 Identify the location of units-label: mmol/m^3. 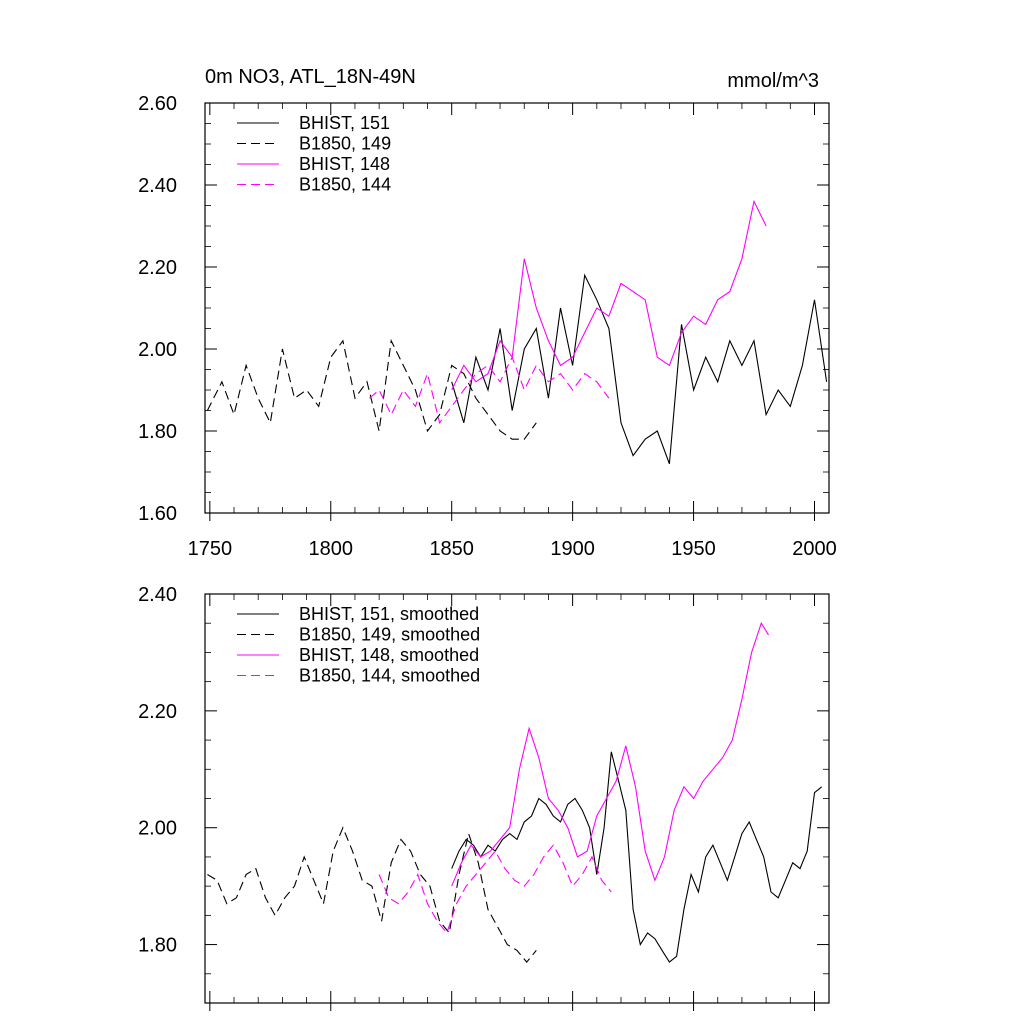
(773, 81).